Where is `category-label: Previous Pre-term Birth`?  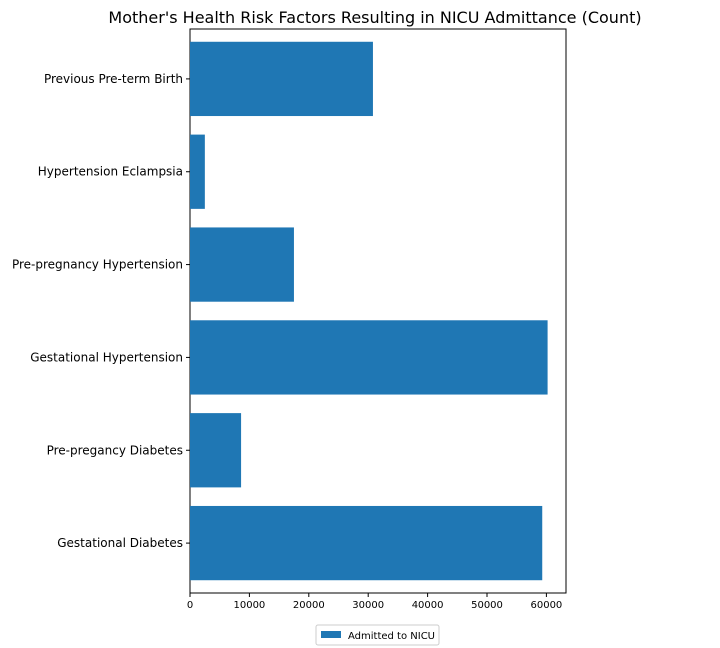
category-label: Previous Pre-term Birth is located at coordinates (113, 79).